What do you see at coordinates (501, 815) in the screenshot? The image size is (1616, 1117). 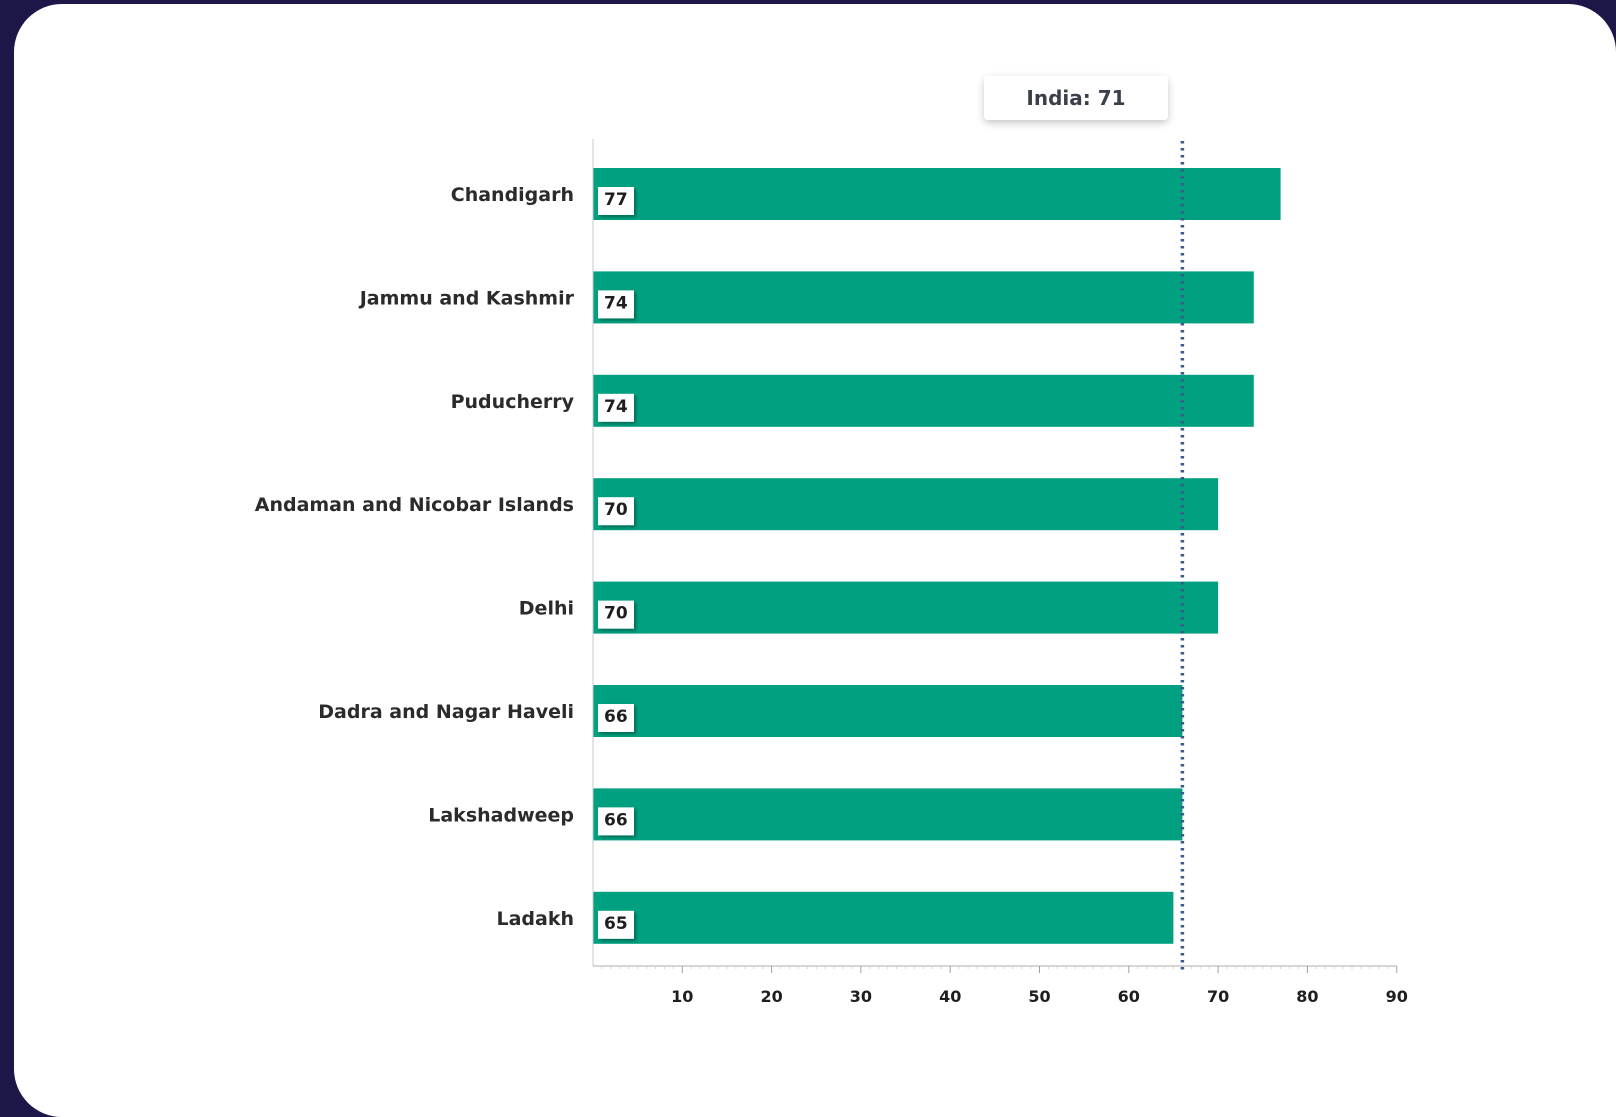 I see `category-label: Lakshadweep` at bounding box center [501, 815].